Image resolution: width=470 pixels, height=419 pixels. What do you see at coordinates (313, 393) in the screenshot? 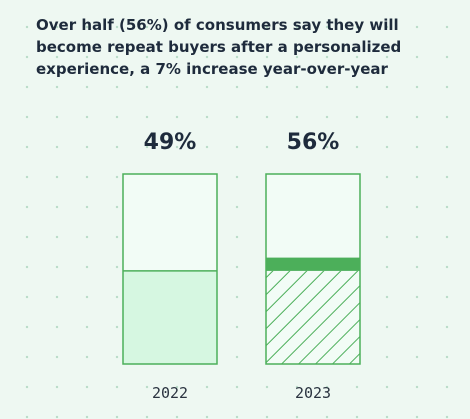
I see `category-label-2023: 2023` at bounding box center [313, 393].